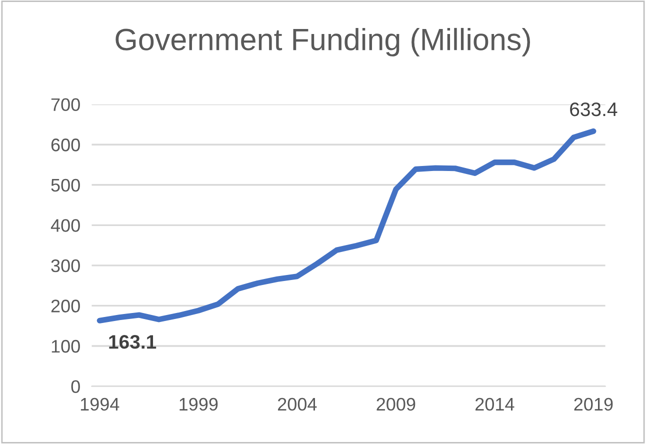 The image size is (646, 444). Describe the element at coordinates (65, 185) in the screenshot. I see `y-tick-label: 500` at that location.